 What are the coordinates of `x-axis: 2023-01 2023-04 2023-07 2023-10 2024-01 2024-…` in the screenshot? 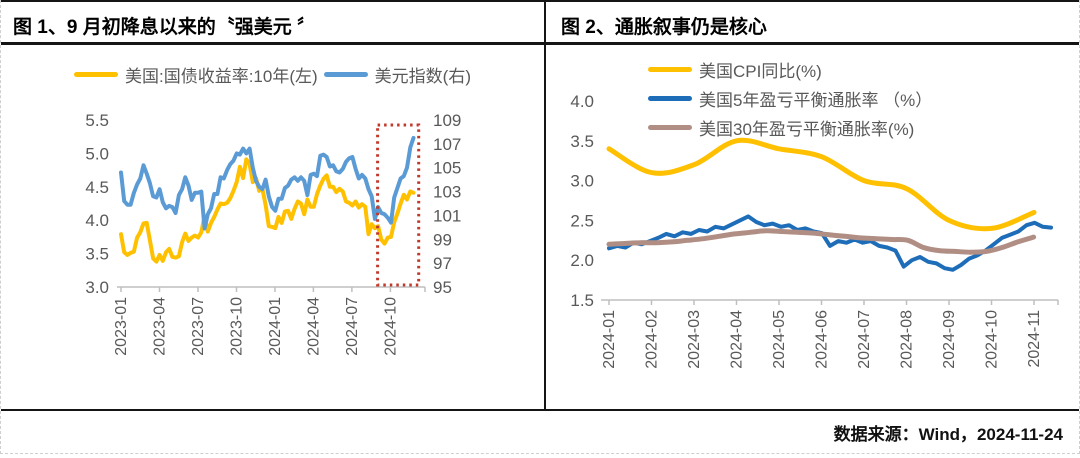 It's located at (269, 321).